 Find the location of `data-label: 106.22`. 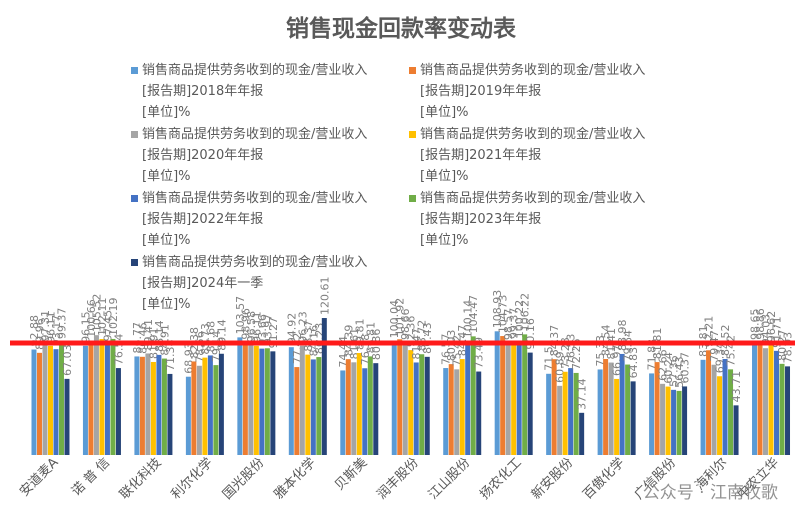

data-label: 106.22 is located at coordinates (525, 312).